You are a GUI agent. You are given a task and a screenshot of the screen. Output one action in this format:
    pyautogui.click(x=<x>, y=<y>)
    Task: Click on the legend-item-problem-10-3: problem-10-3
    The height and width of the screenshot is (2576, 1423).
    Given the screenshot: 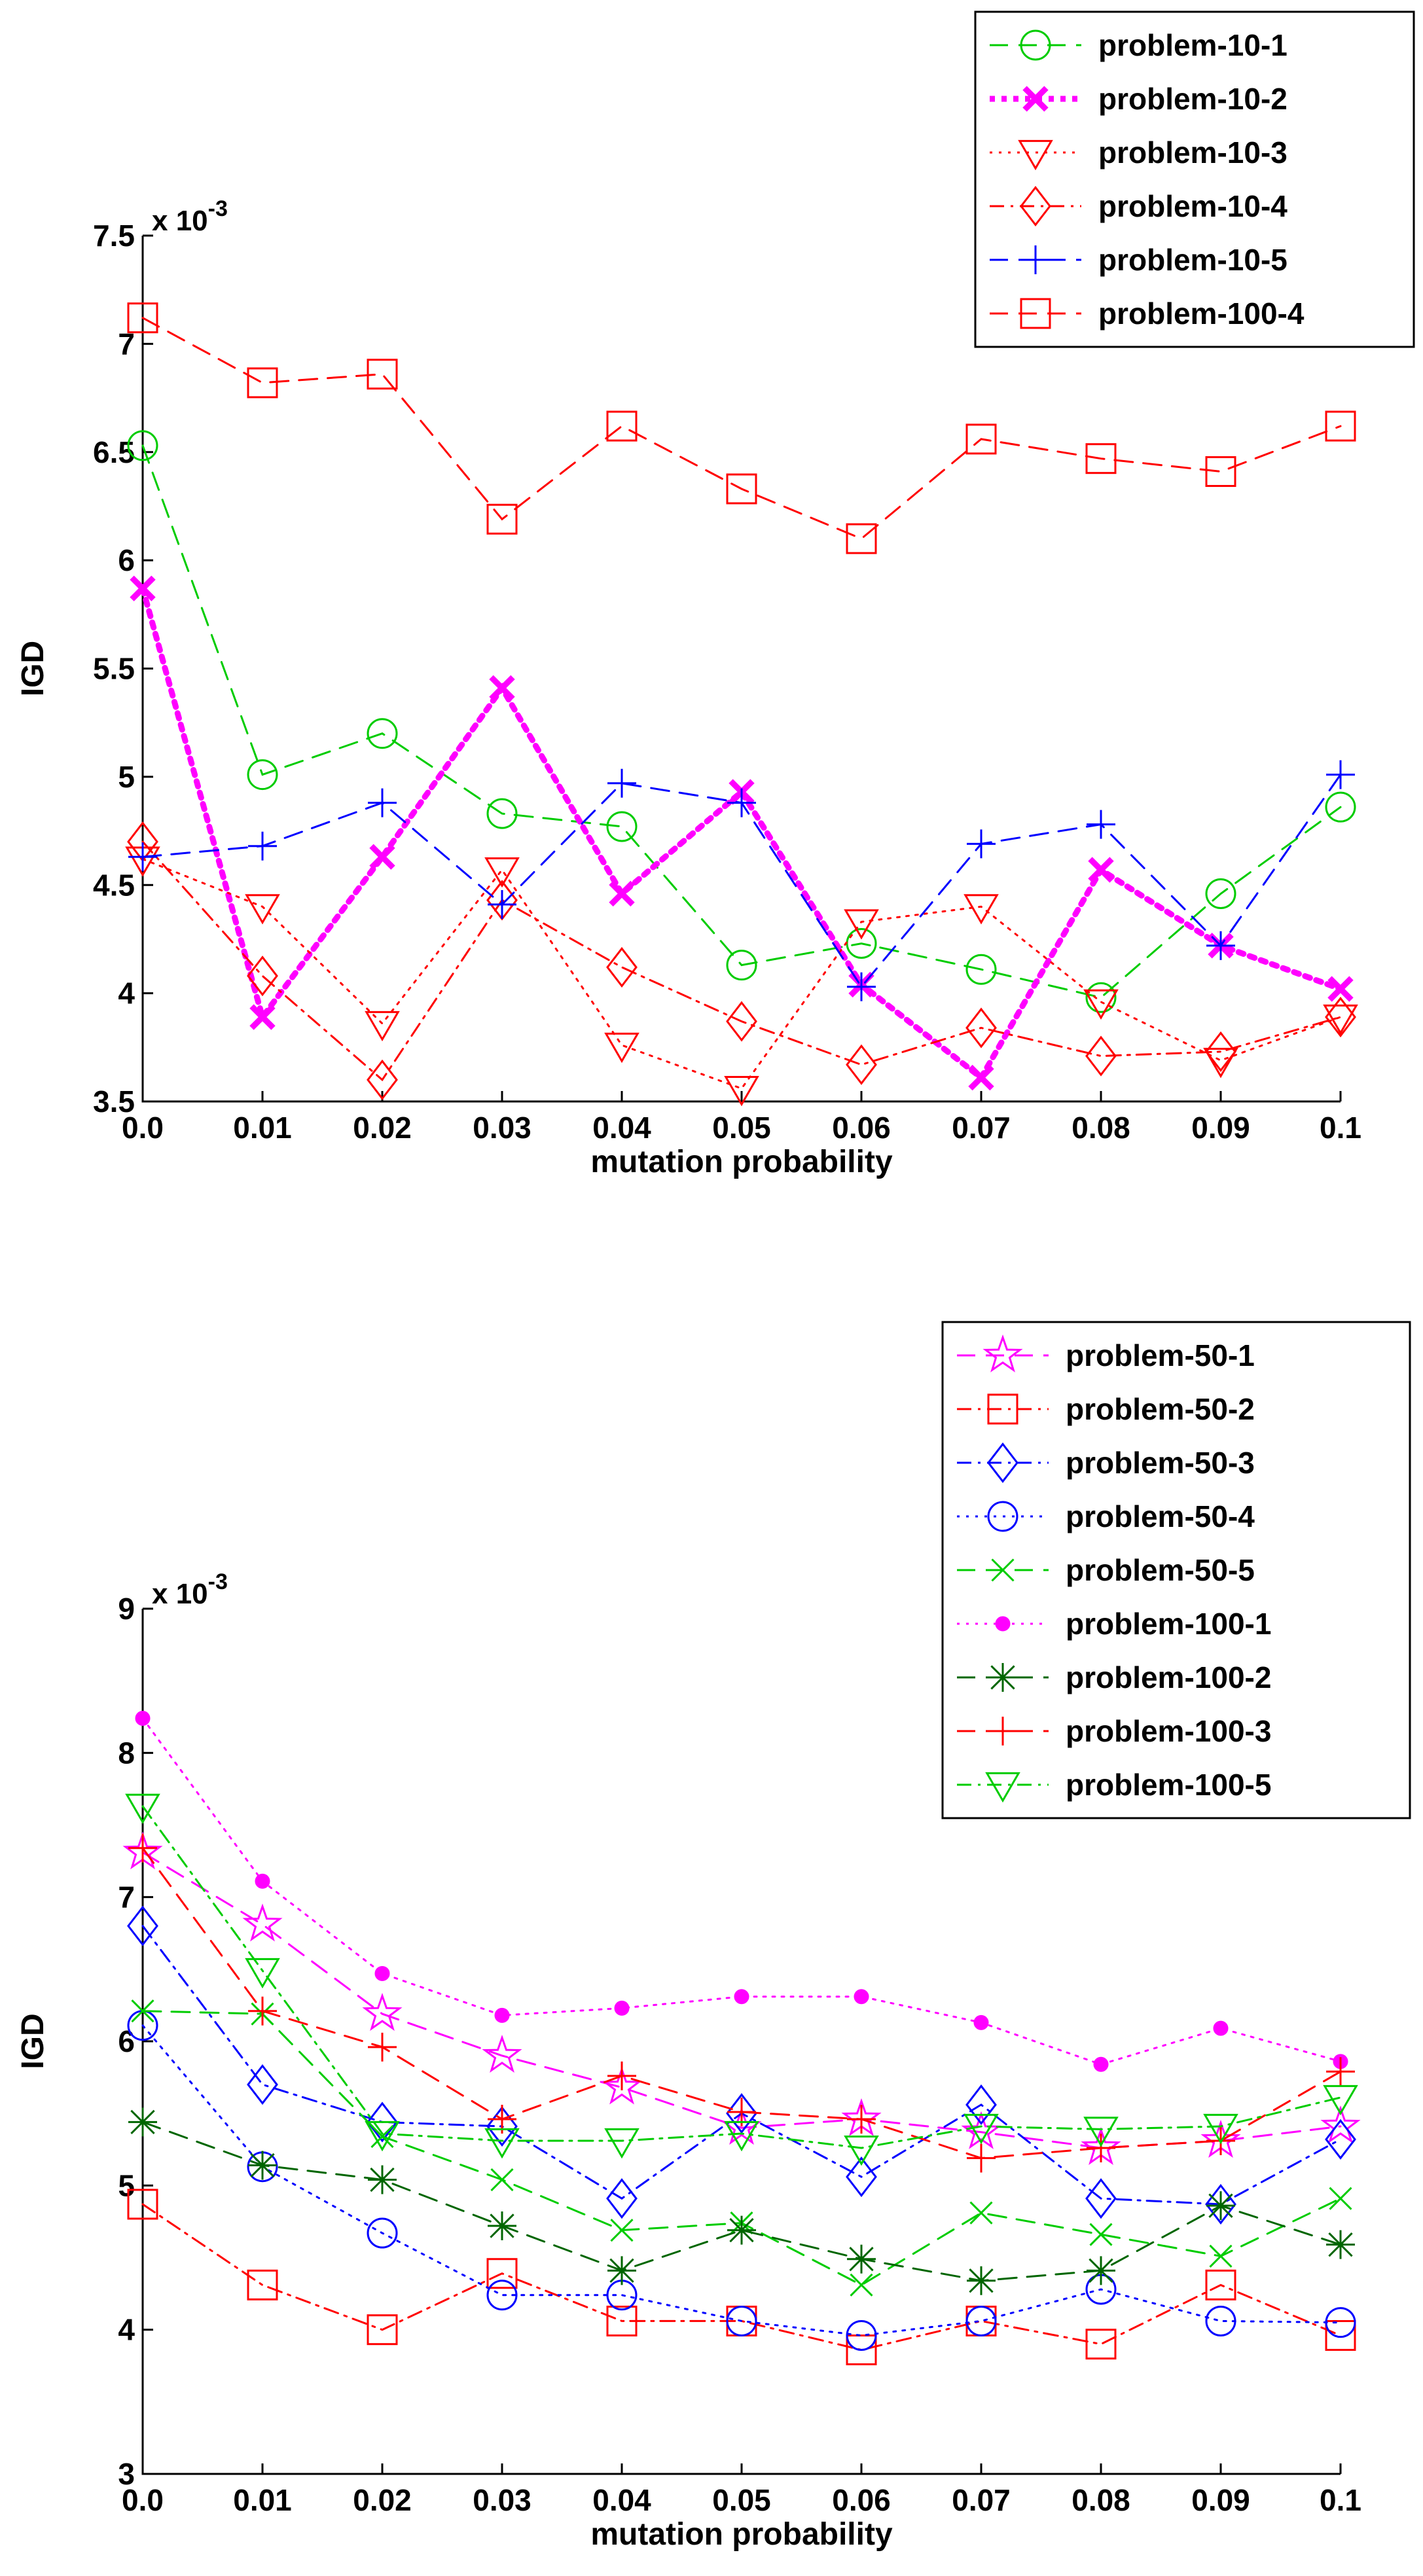 What is the action you would take?
    pyautogui.click(x=1139, y=153)
    